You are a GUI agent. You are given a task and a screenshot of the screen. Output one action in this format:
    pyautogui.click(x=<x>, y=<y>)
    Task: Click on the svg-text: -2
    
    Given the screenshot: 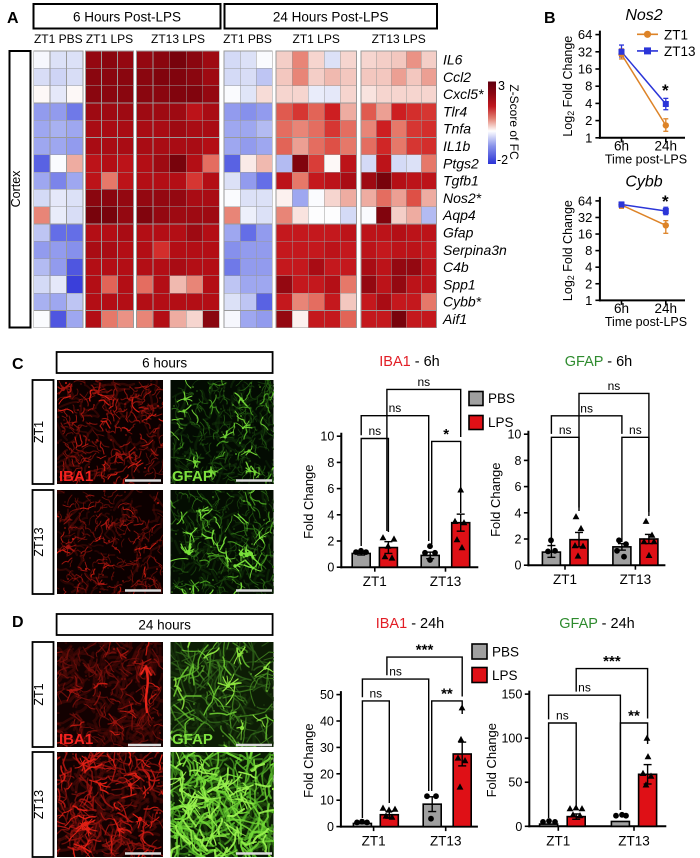 What is the action you would take?
    pyautogui.click(x=502, y=160)
    